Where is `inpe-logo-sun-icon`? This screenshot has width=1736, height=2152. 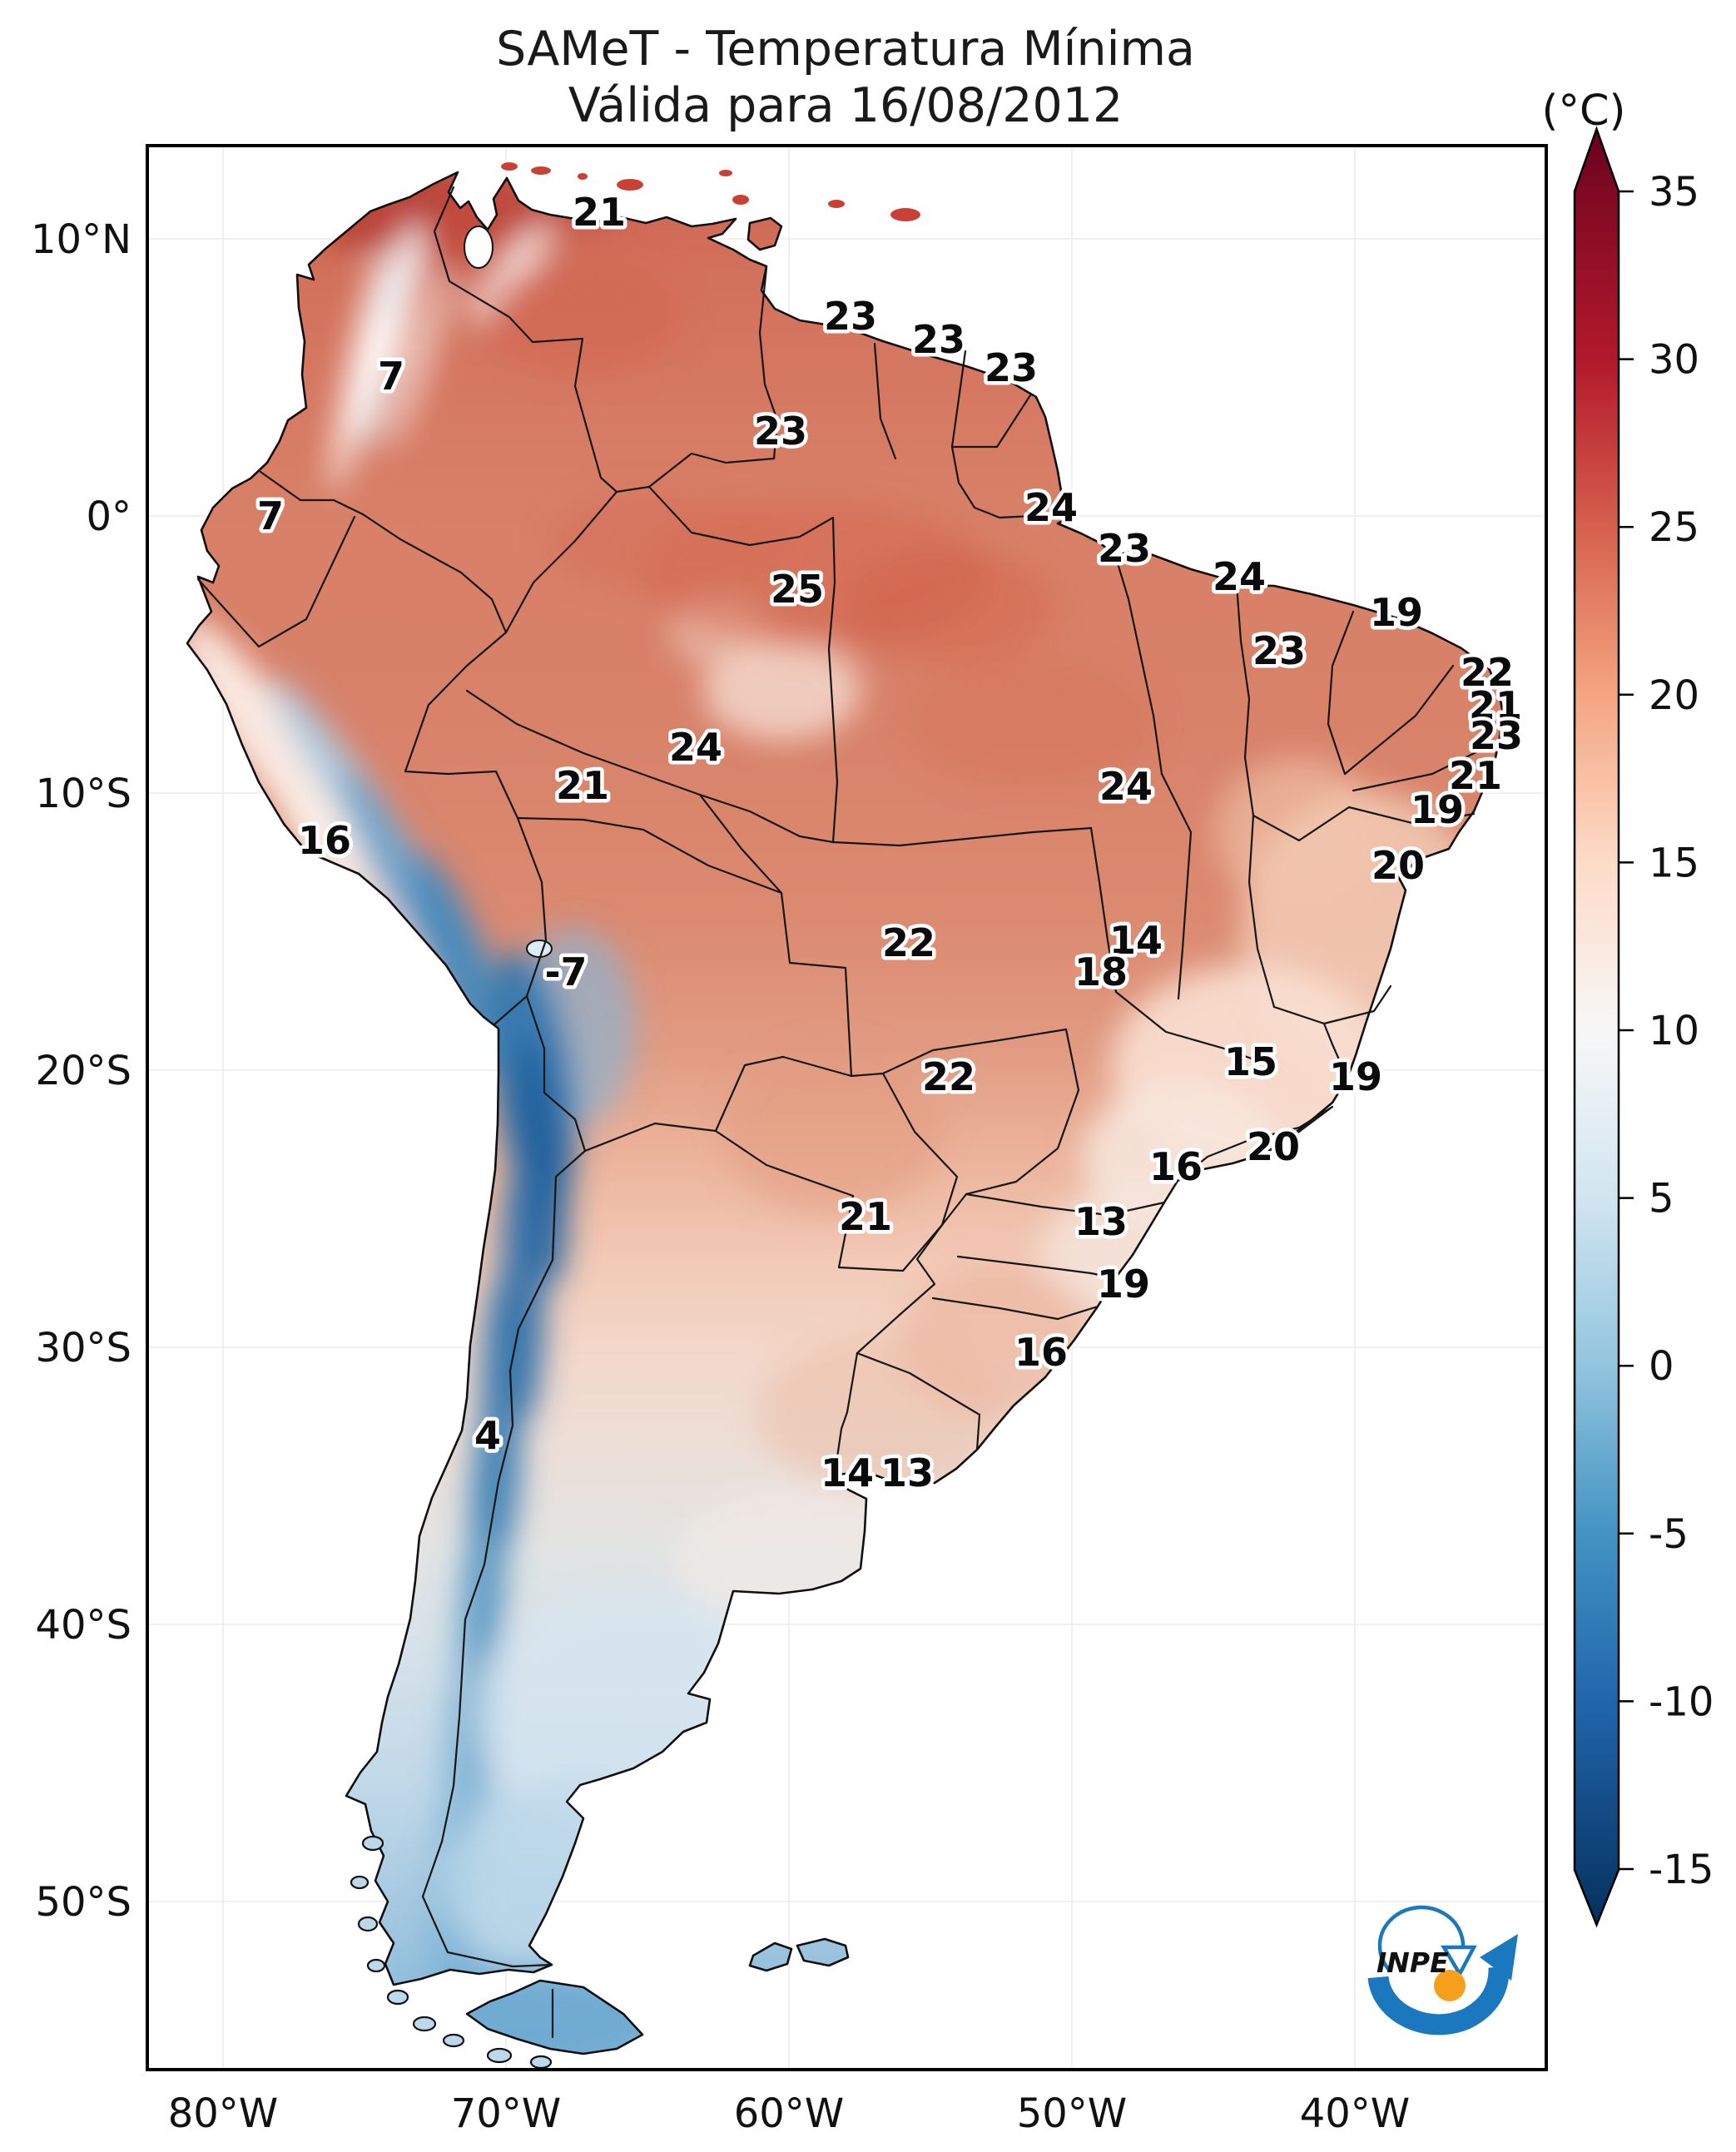 inpe-logo-sun-icon is located at coordinates (1450, 1985).